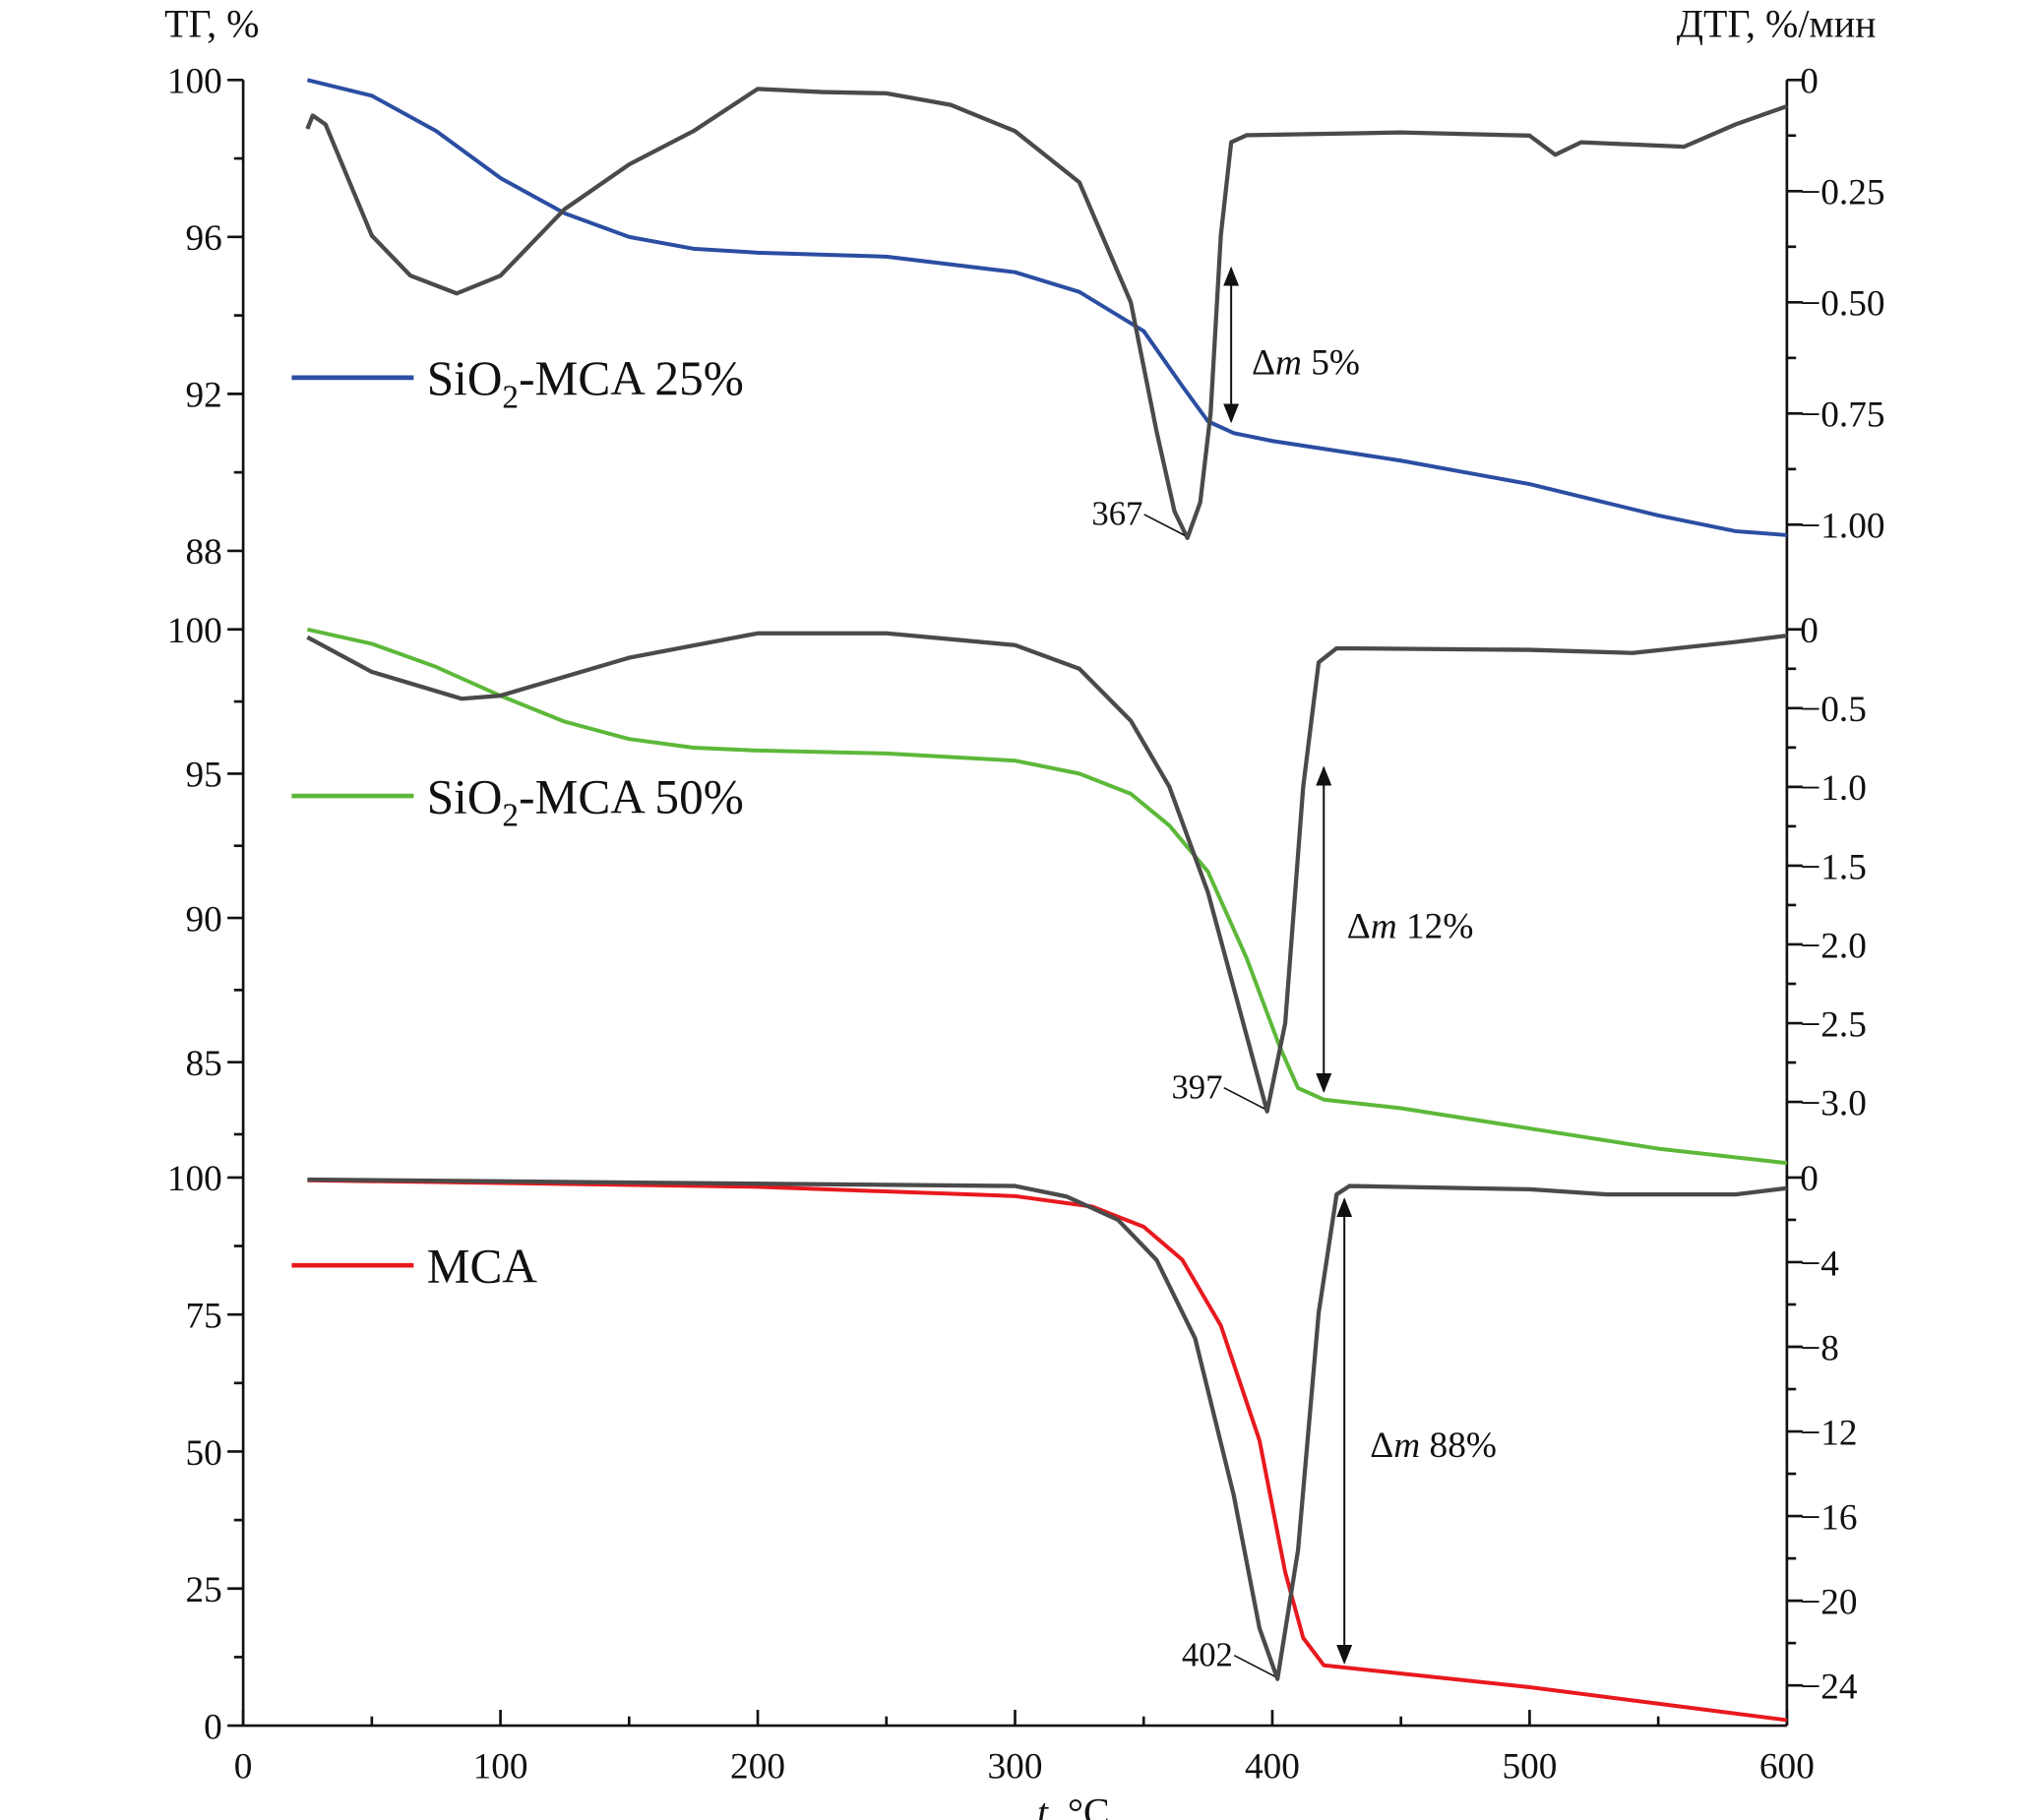 The width and height of the screenshot is (2034, 1820). I want to click on right-tick-label: −1.5, so click(1834, 867).